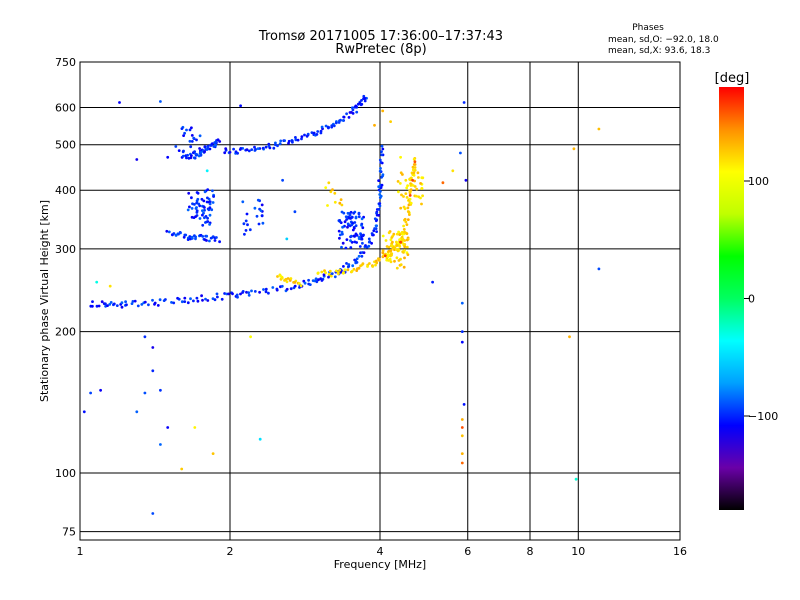 Image resolution: width=800 pixels, height=600 pixels. What do you see at coordinates (65, 249) in the screenshot?
I see `y-tick-label: 300` at bounding box center [65, 249].